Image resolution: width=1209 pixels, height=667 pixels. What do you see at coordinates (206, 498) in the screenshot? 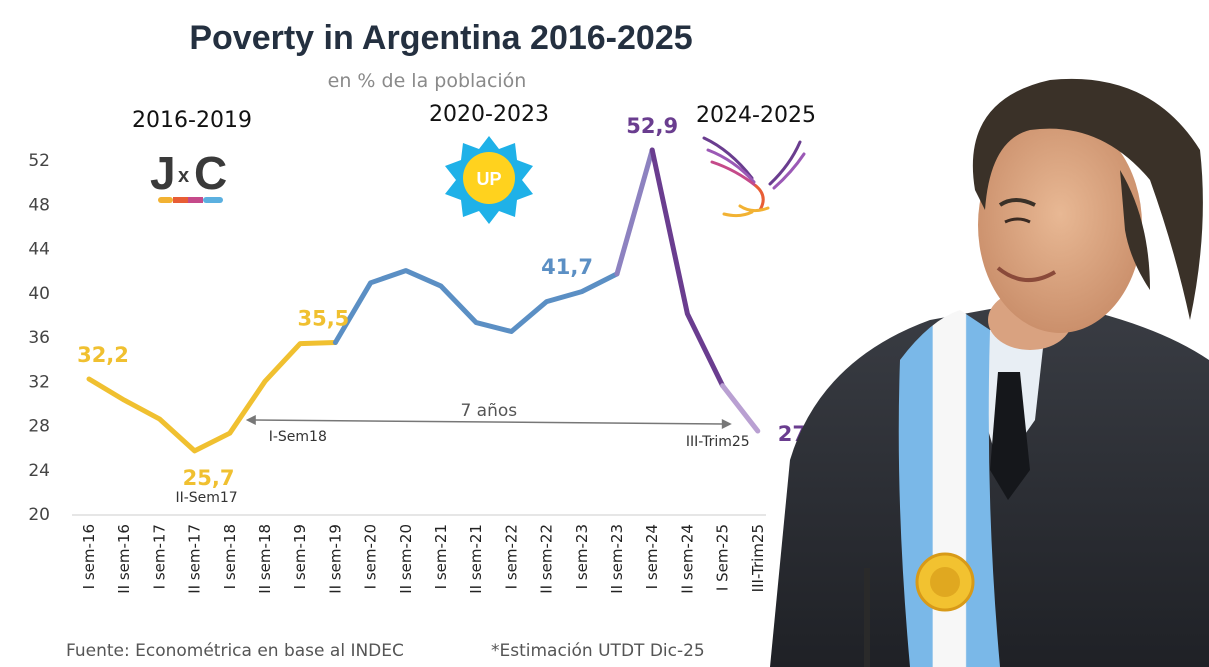
I see `period-sub-label: II-Sem17` at bounding box center [206, 498].